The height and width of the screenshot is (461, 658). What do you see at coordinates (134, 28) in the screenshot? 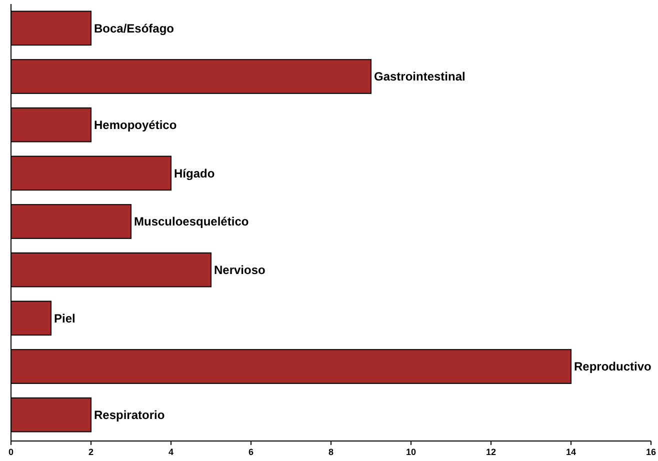
I see `y-tick-label: Boca/Esófago` at bounding box center [134, 28].